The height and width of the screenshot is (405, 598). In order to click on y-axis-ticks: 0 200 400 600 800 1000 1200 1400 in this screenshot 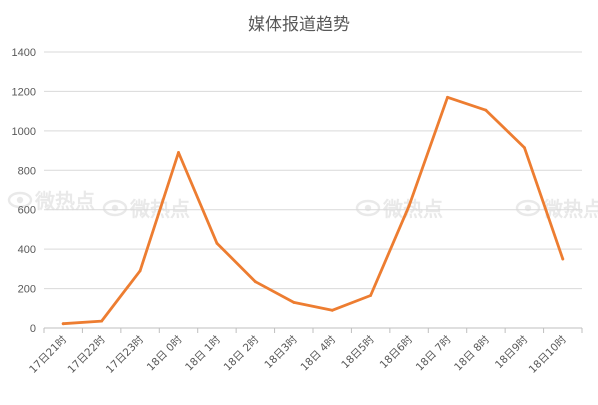, I will do `click(24, 191)`.